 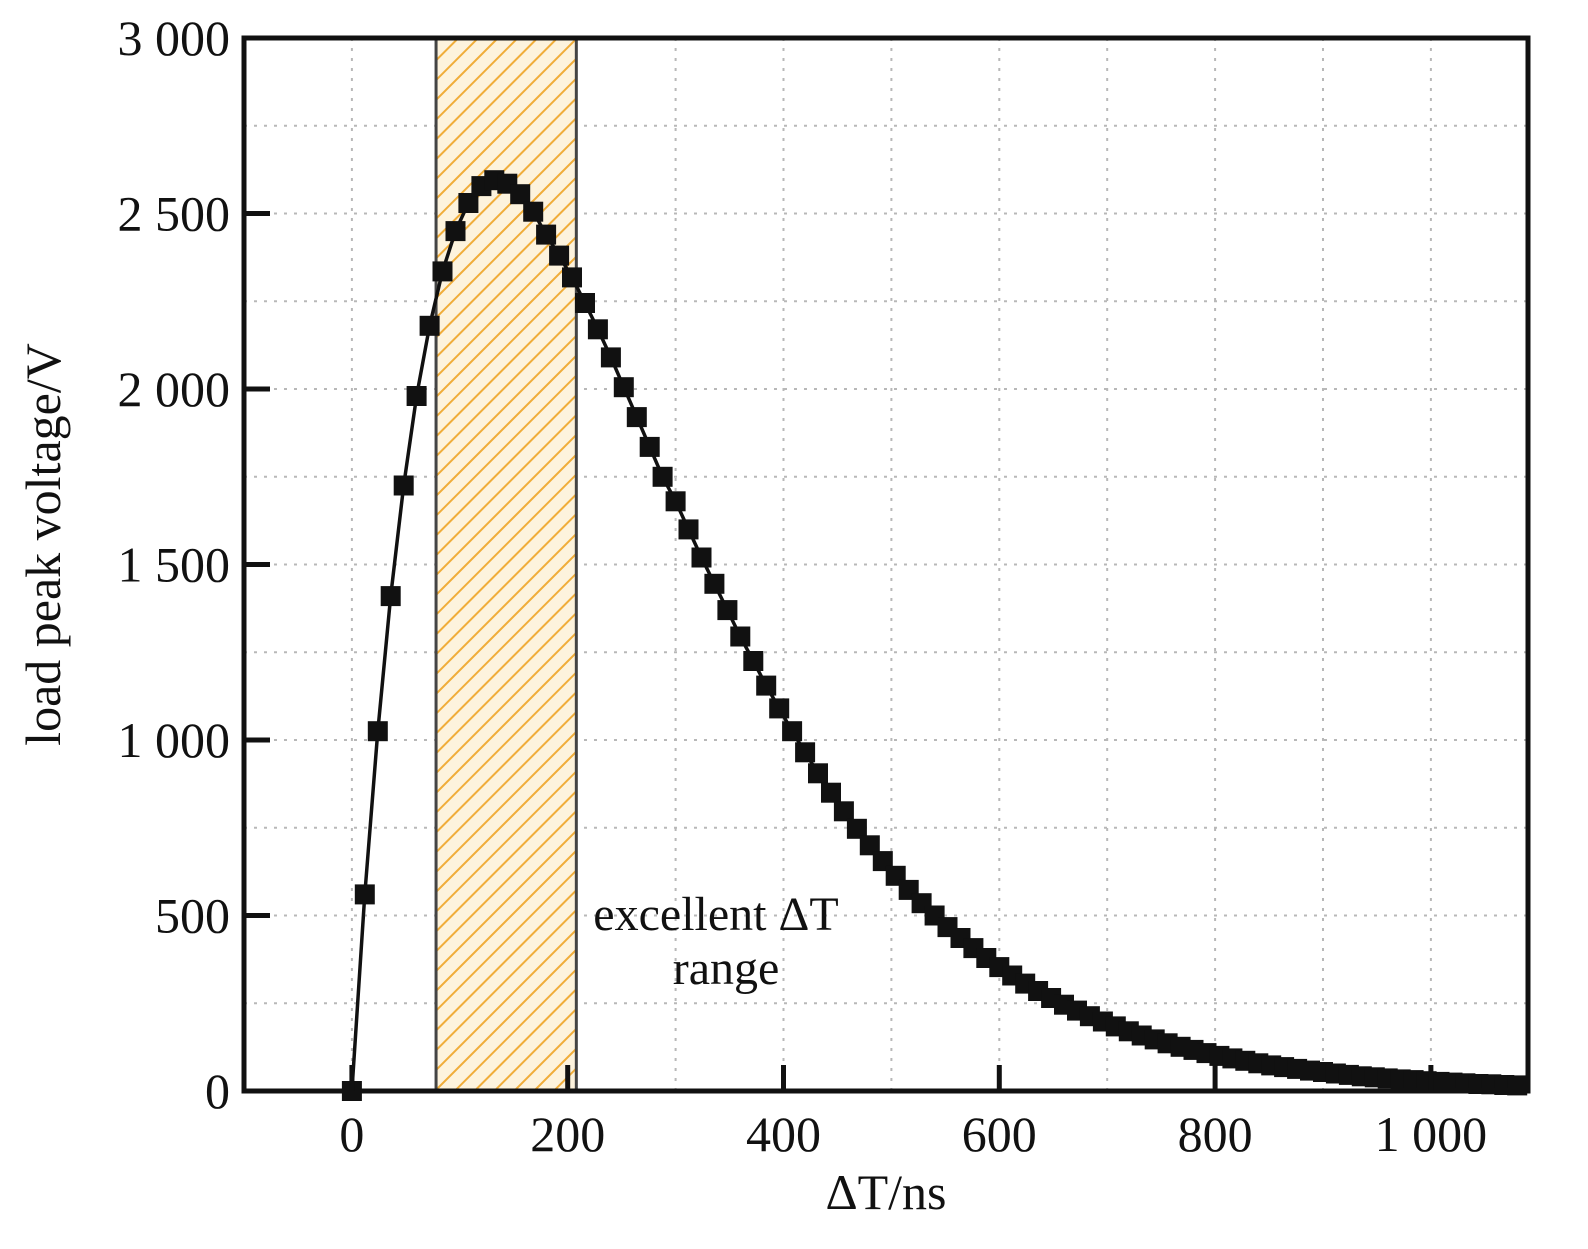 I want to click on x-tick-label: 200, so click(x=567, y=1134).